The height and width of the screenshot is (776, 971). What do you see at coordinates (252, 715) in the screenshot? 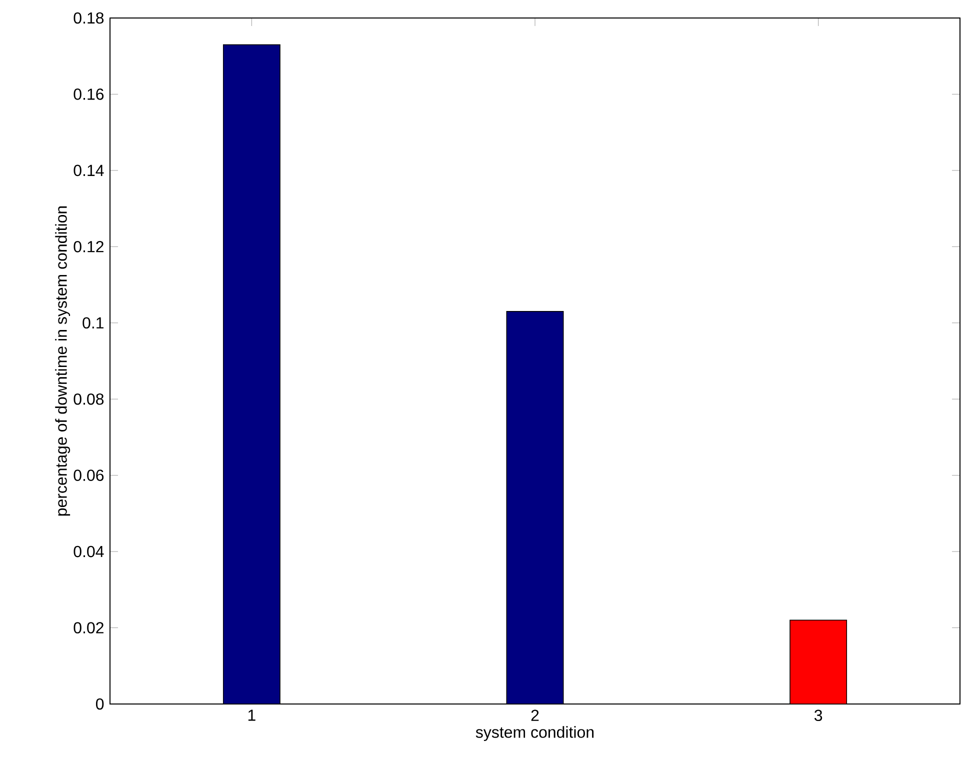
I see `x-tick-label: 1` at bounding box center [252, 715].